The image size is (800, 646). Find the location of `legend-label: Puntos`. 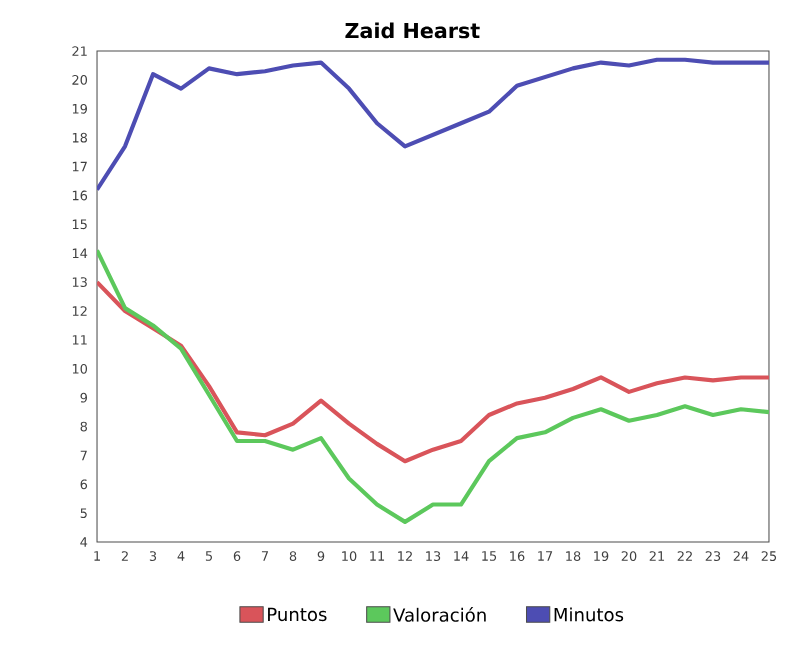

legend-label: Puntos is located at coordinates (297, 615).